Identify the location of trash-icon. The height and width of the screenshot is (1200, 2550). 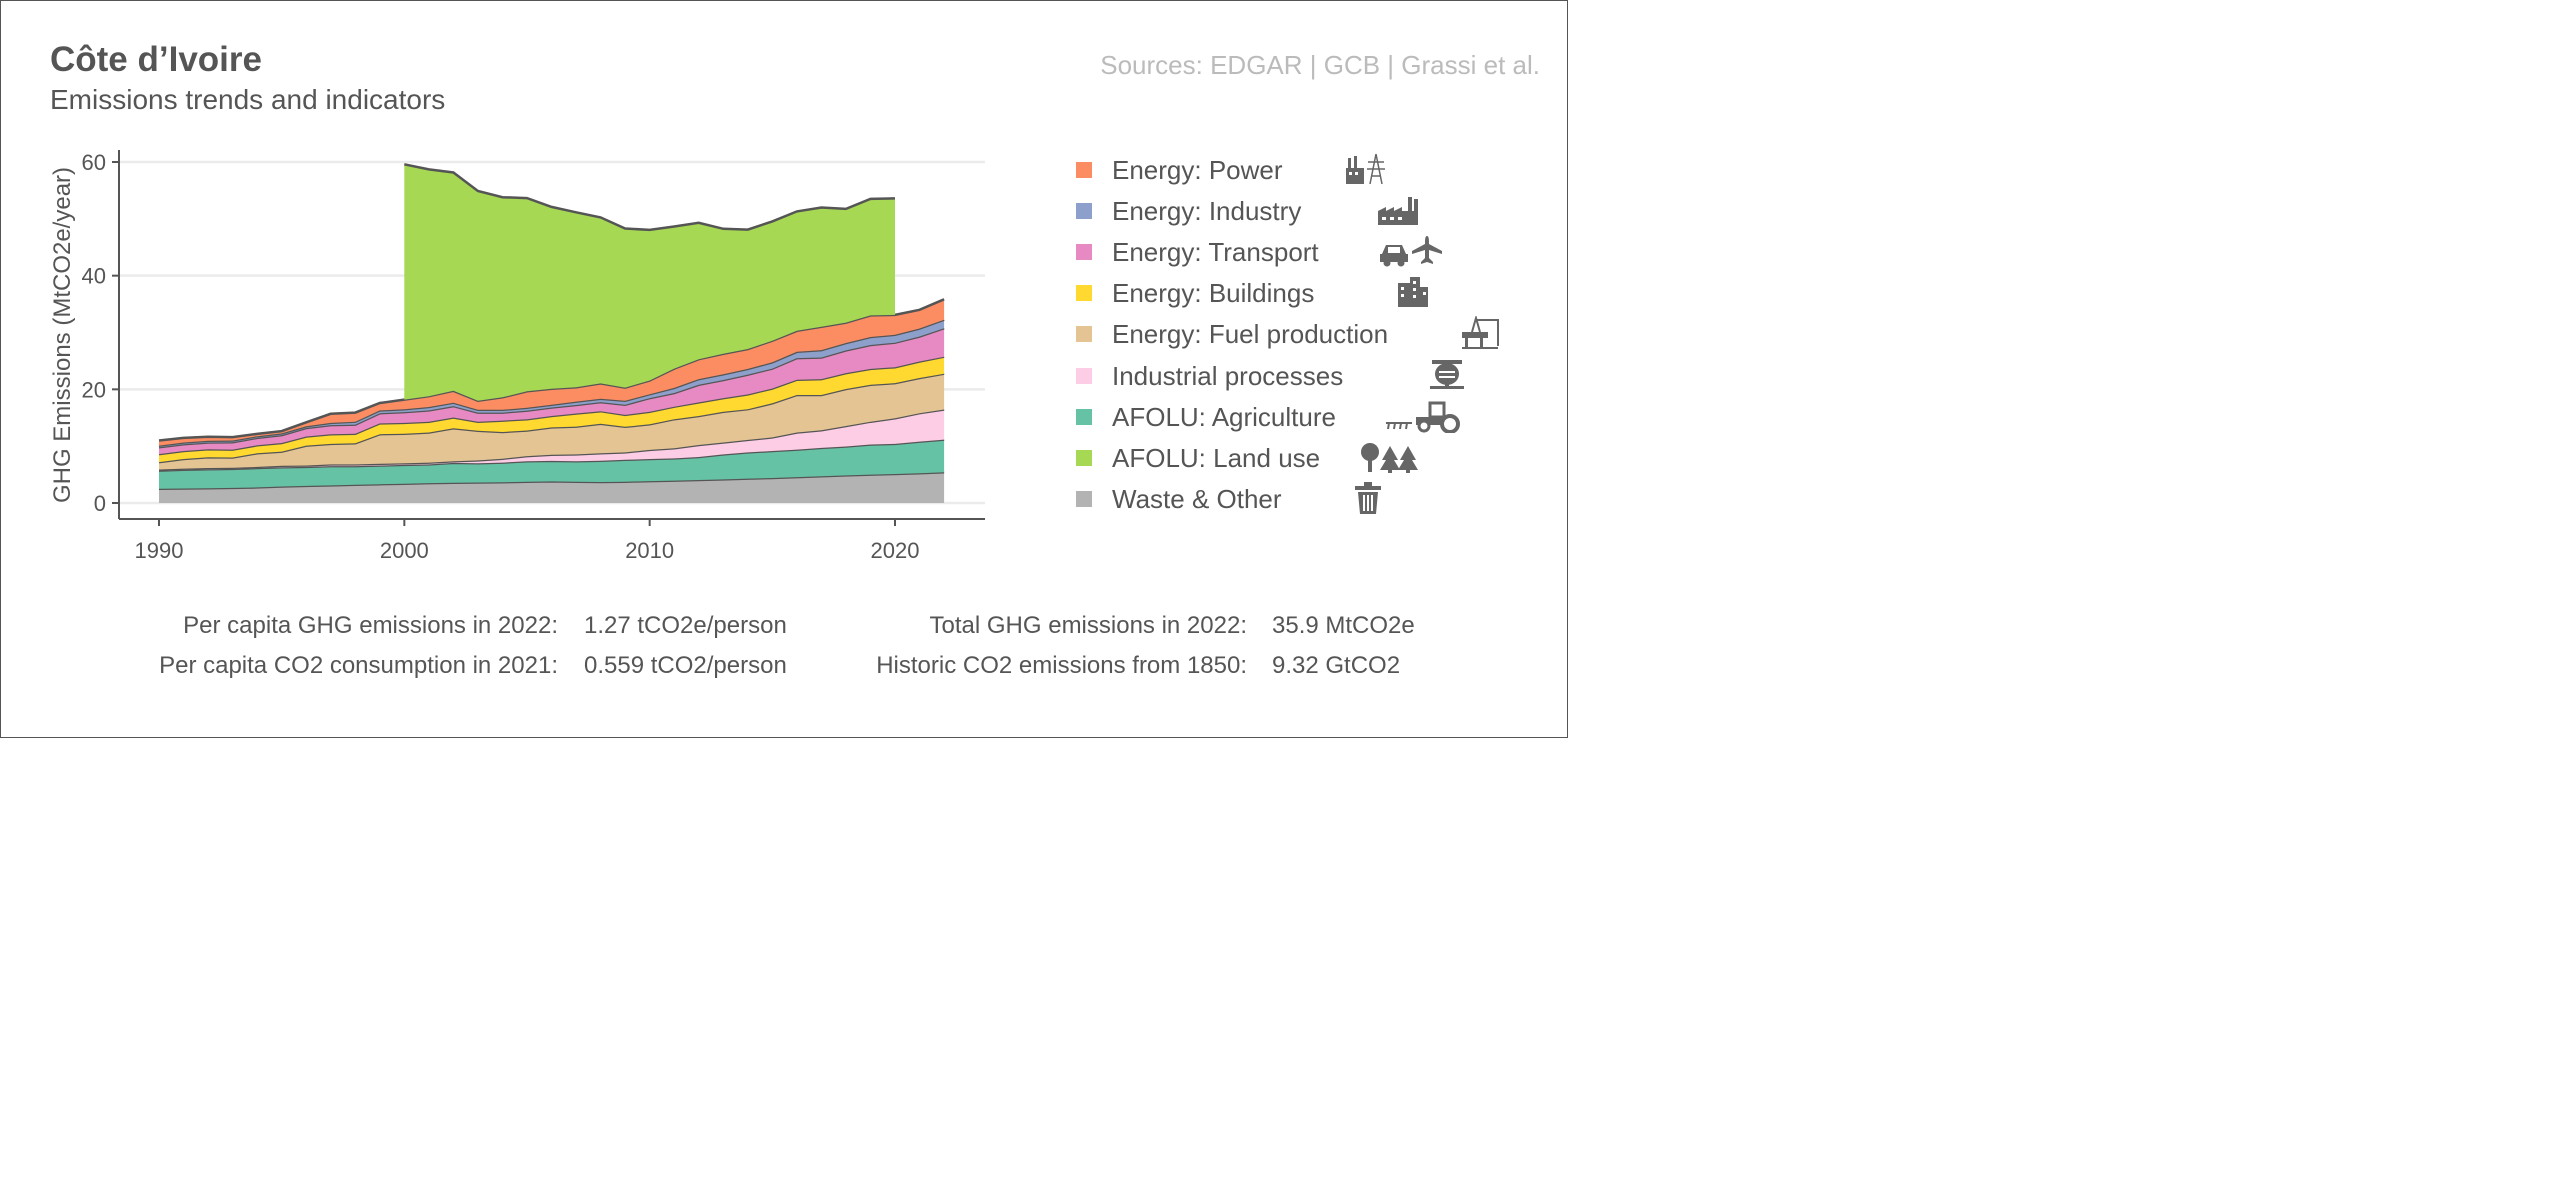
(1368, 500).